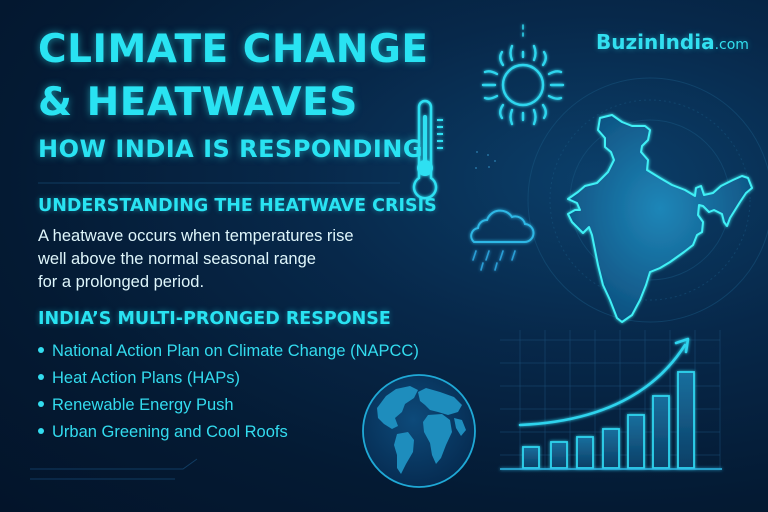  I want to click on response-heading: INDIA’S MULTI-PRONGED RESPONSE, so click(214, 319).